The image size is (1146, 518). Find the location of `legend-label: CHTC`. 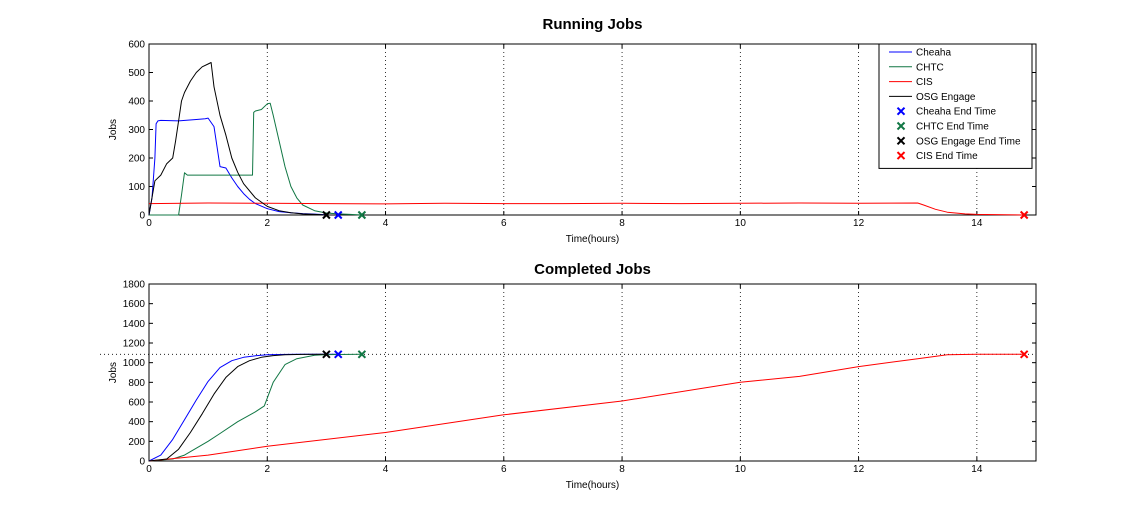

legend-label: CHTC is located at coordinates (930, 67).